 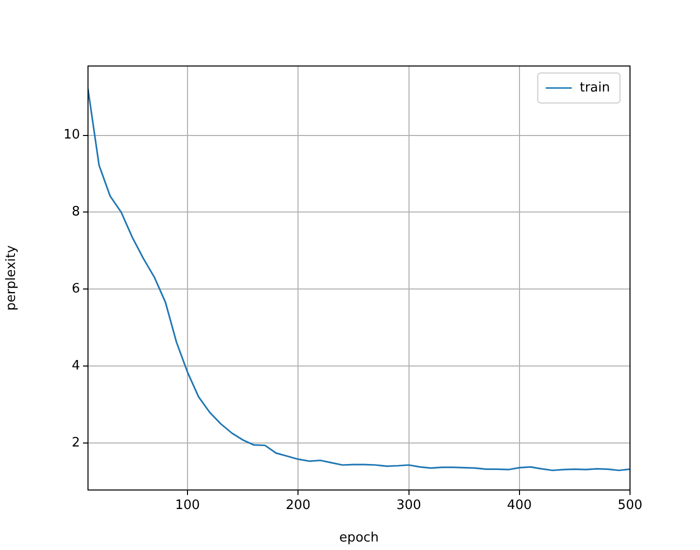 I want to click on legend-label: train, so click(x=595, y=88).